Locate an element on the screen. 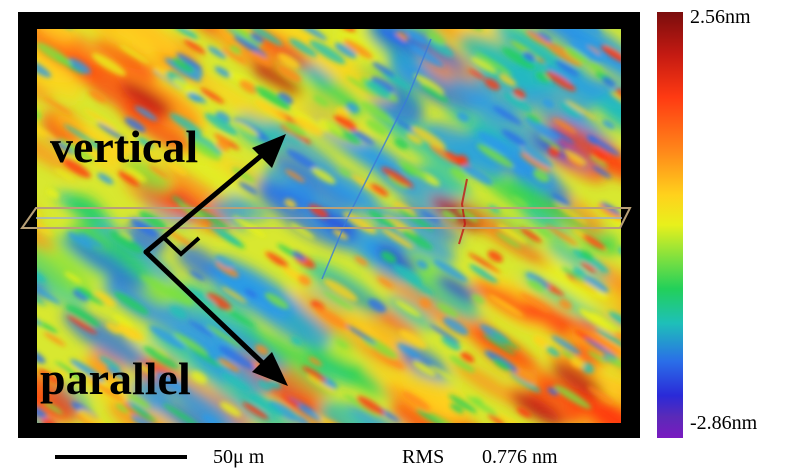 This screenshot has width=796, height=471. rms-value: 0.776 nm is located at coordinates (520, 457).